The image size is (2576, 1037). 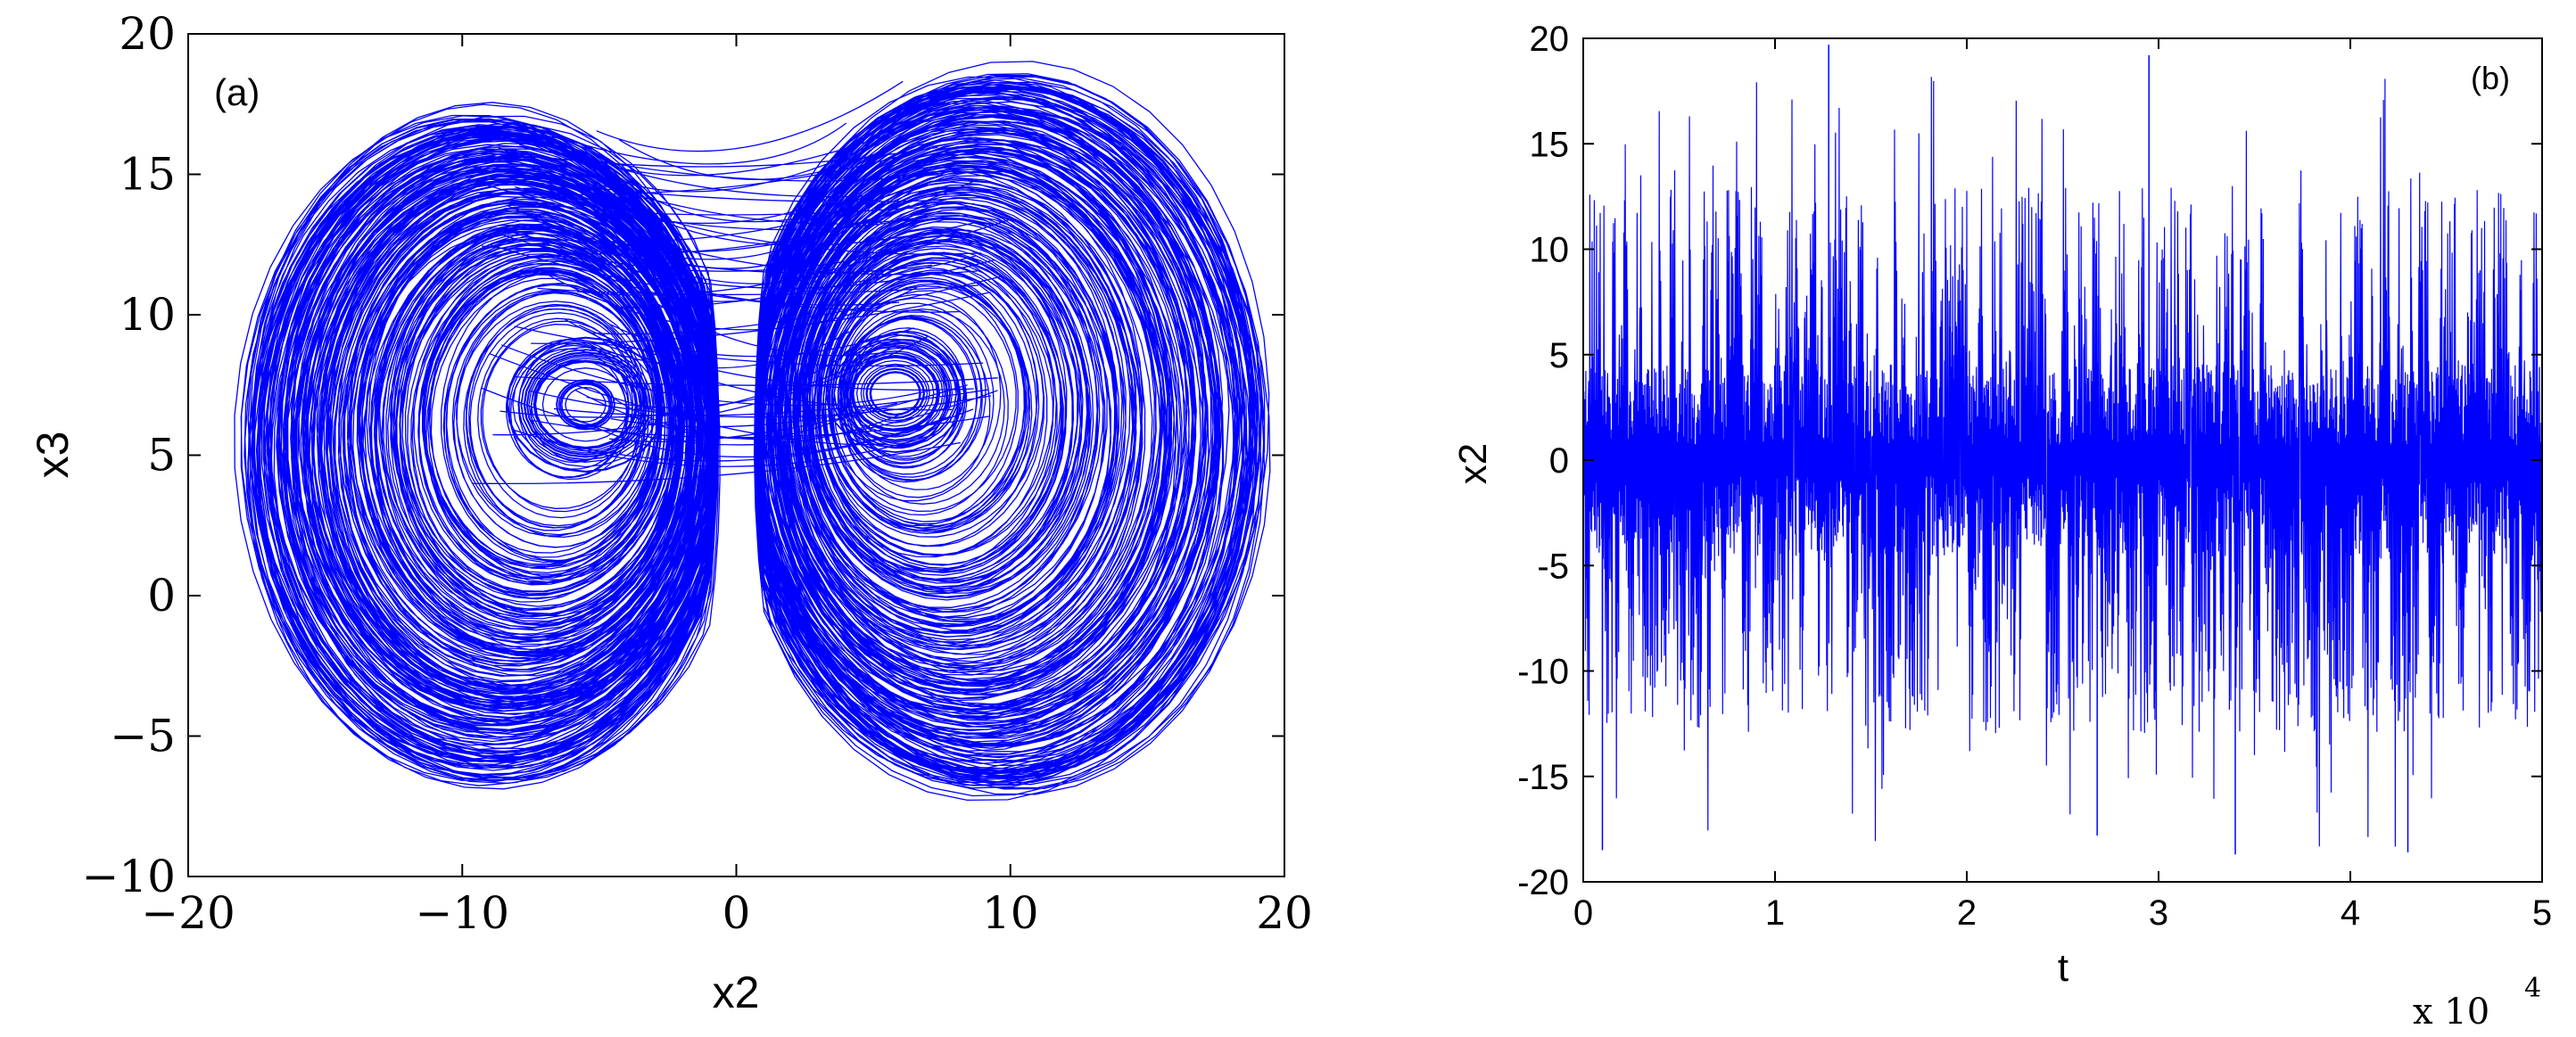 What do you see at coordinates (1284, 913) in the screenshot?
I see `x-tick-label-a: 20` at bounding box center [1284, 913].